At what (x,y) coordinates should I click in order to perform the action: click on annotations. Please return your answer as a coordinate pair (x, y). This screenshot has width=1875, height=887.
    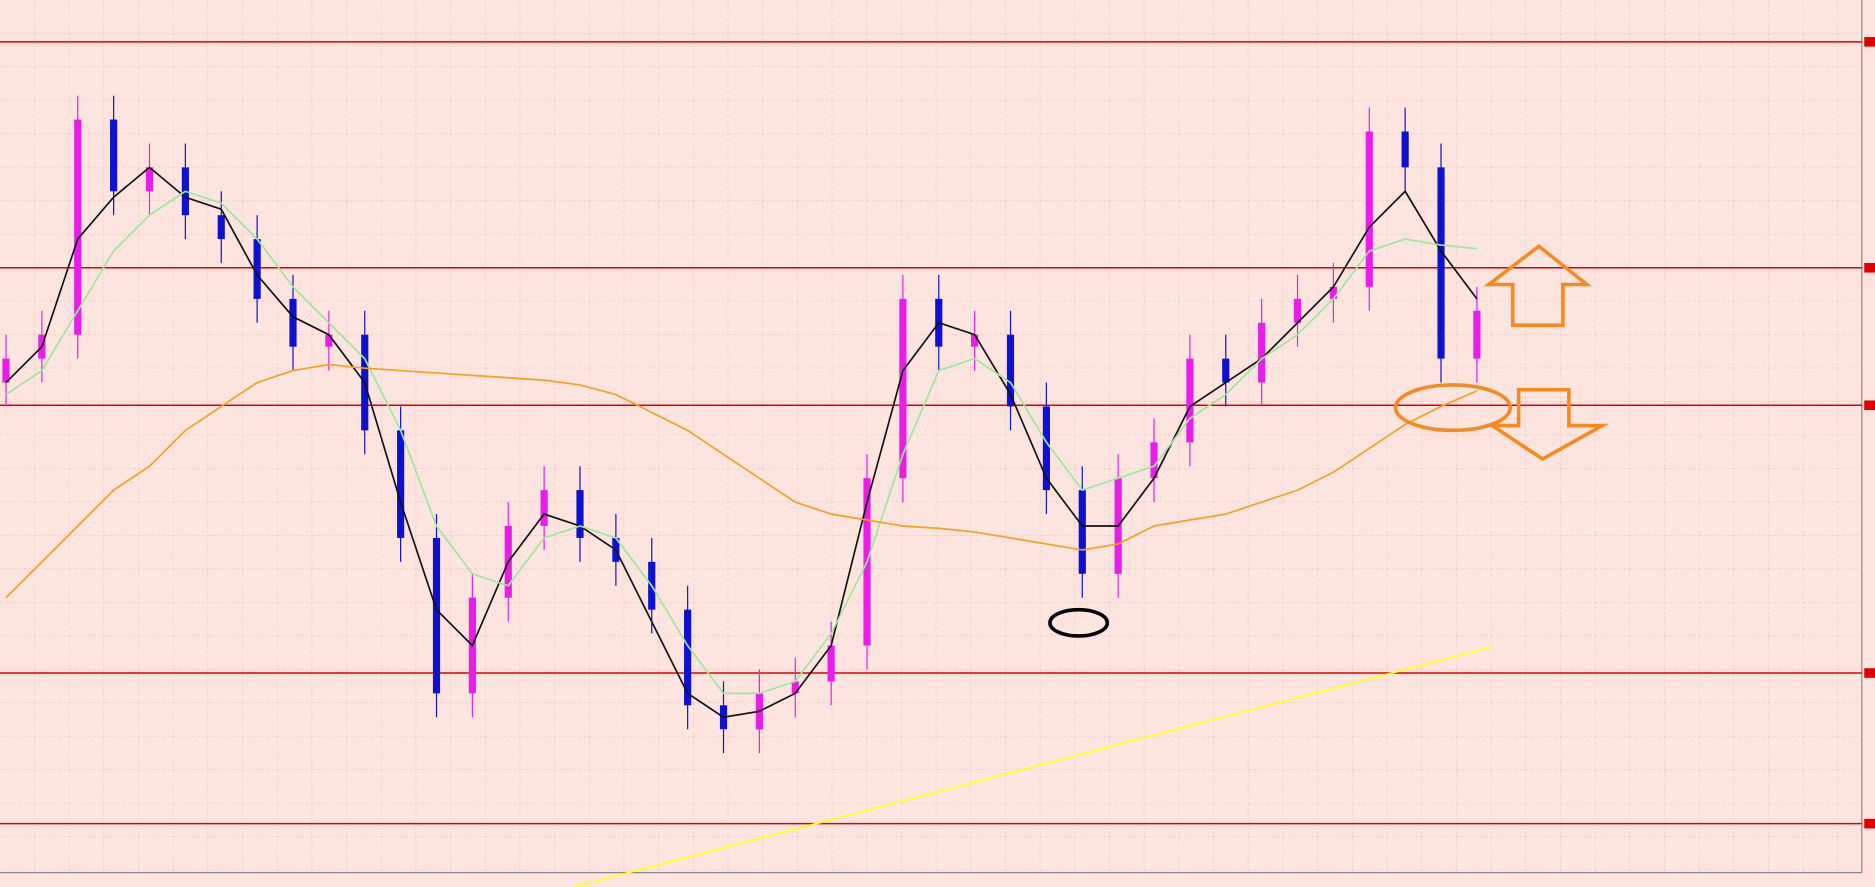
    Looking at the image, I should click on (1329, 440).